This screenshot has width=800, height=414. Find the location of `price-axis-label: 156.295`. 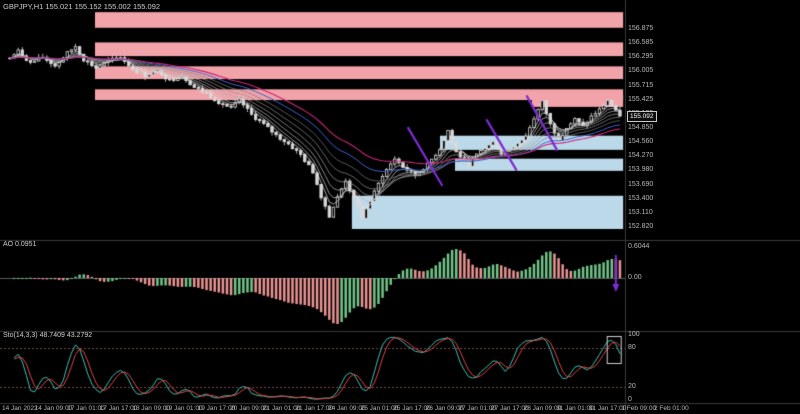

price-axis-label: 156.295 is located at coordinates (641, 57).